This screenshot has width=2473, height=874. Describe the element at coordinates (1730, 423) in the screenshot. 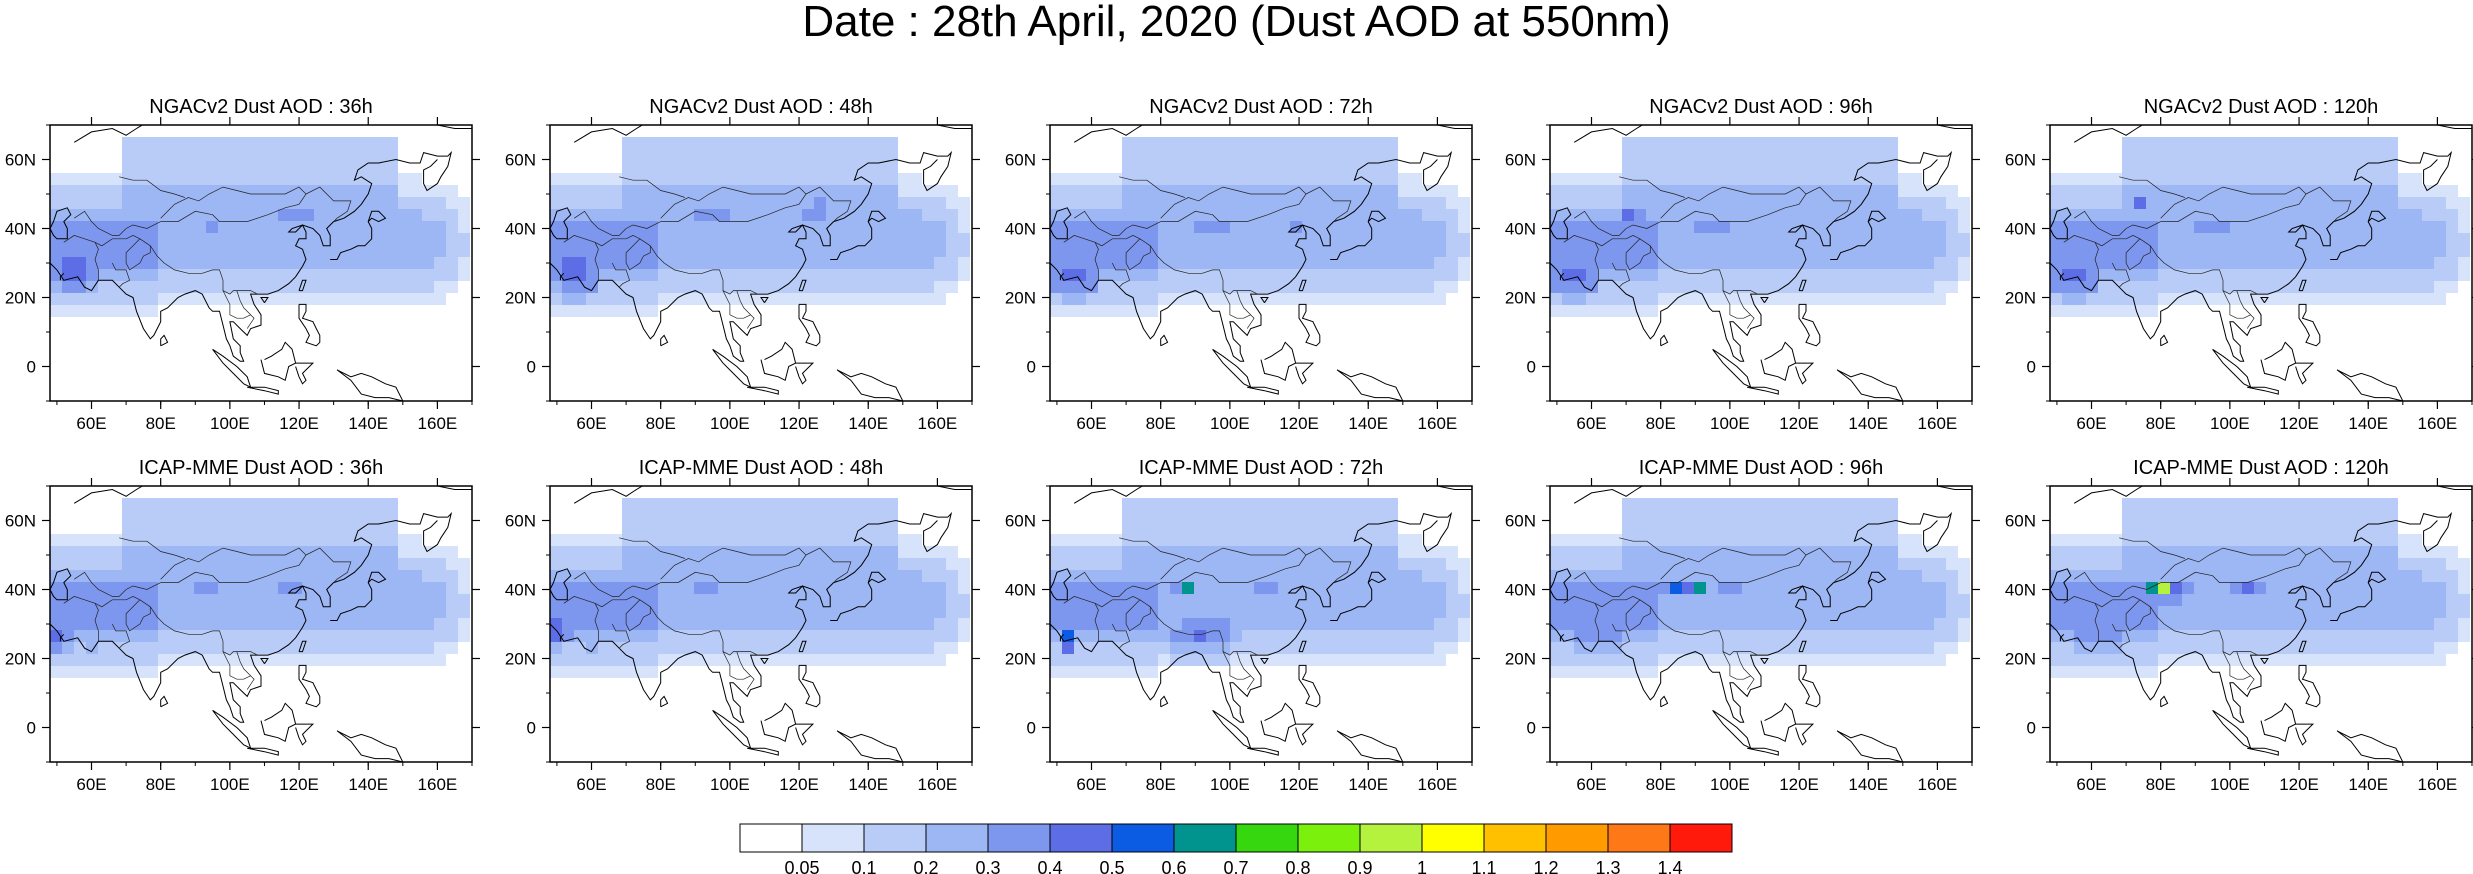

I see `lon-tick-label: 100E` at that location.